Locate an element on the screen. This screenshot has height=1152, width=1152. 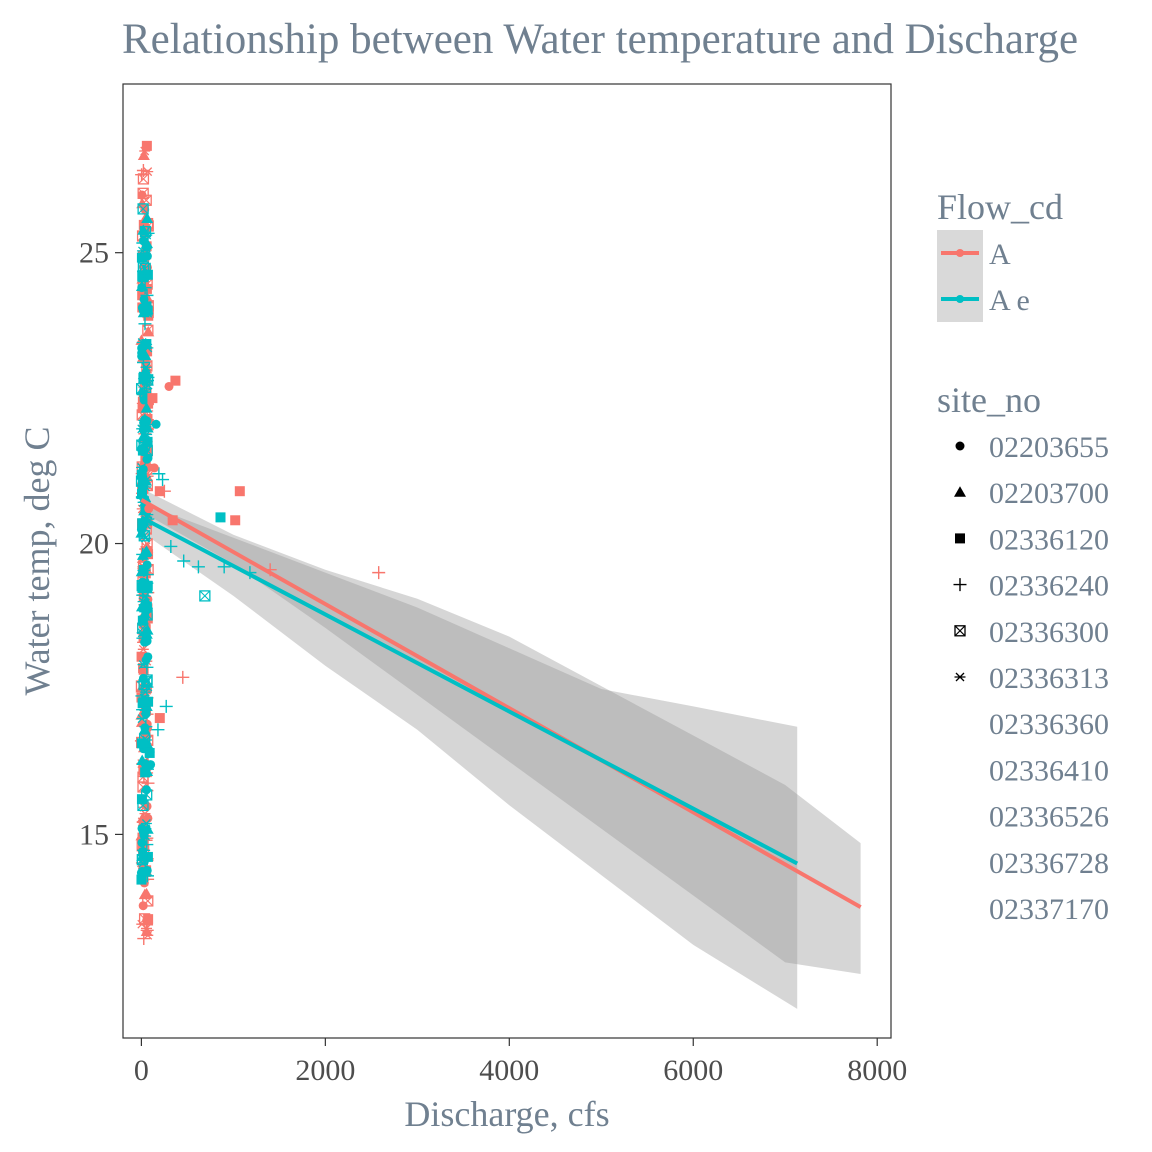
legend-site-item: 02336313 is located at coordinates (1031, 678).